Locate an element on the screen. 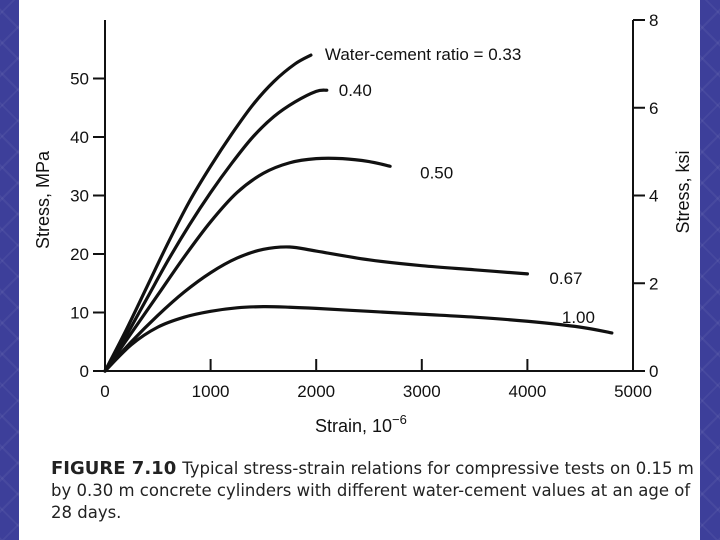  y-tick-label: 10 is located at coordinates (79, 313).